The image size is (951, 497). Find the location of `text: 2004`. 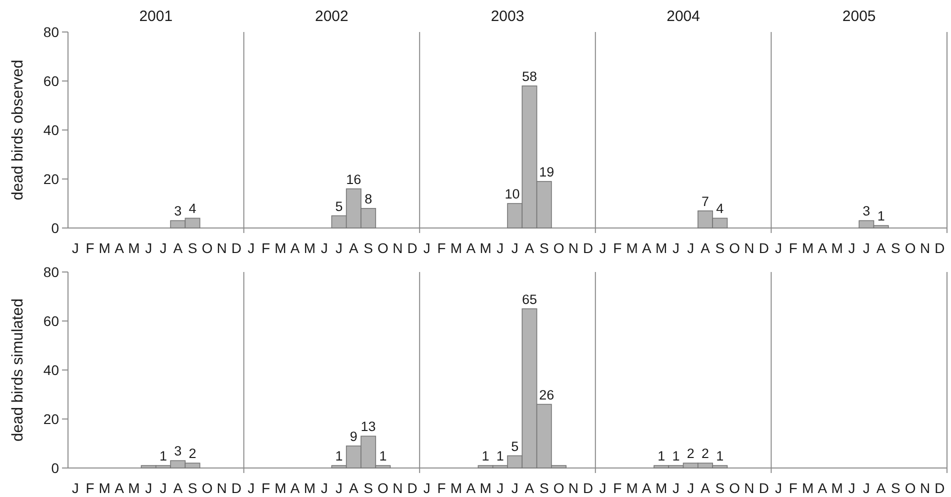

text: 2004 is located at coordinates (683, 16).